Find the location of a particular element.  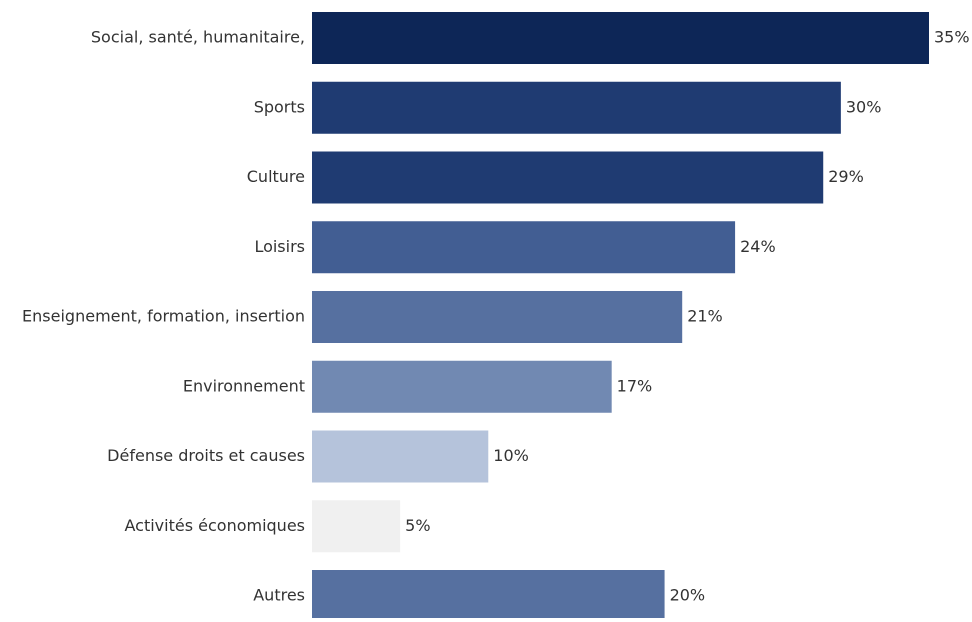

category-label: Culture is located at coordinates (276, 176).